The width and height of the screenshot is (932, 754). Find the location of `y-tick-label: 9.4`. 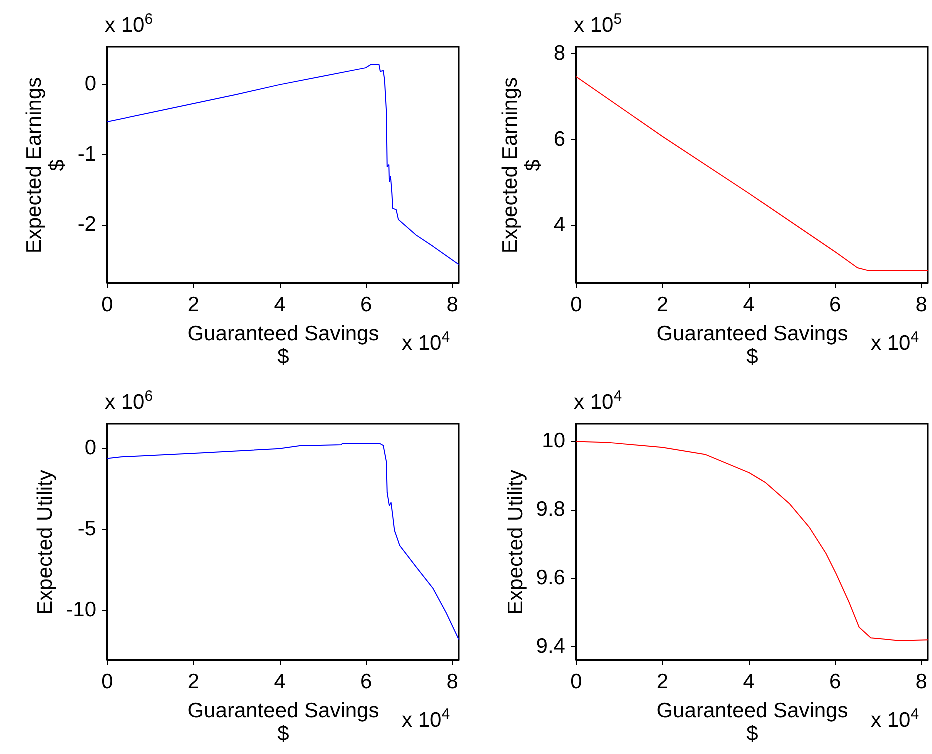

y-tick-label: 9.4 is located at coordinates (551, 646).